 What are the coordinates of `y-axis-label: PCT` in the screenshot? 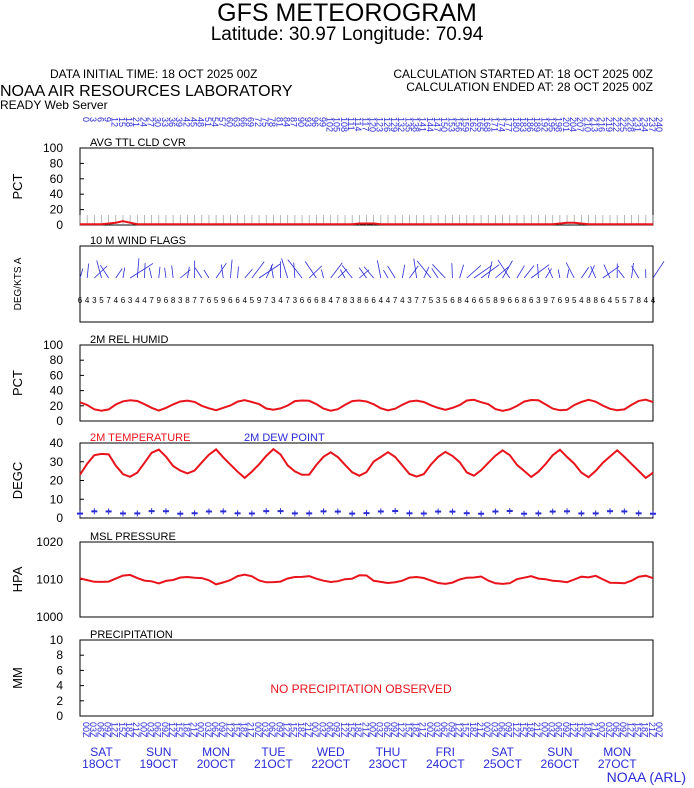 It's located at (17, 383).